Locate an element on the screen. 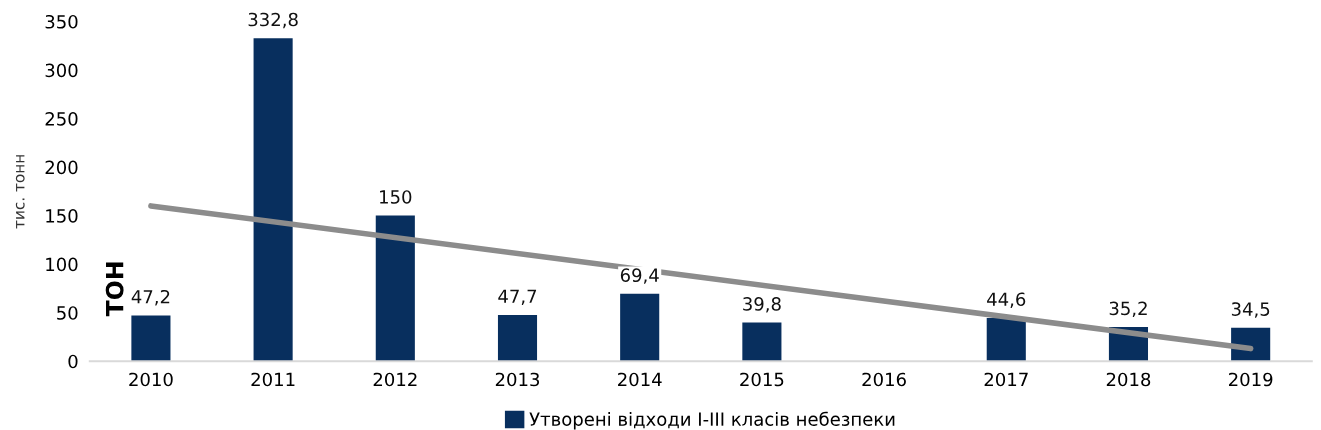 The image size is (1321, 430). y-axis-title: тис. тонн is located at coordinates (20, 192).